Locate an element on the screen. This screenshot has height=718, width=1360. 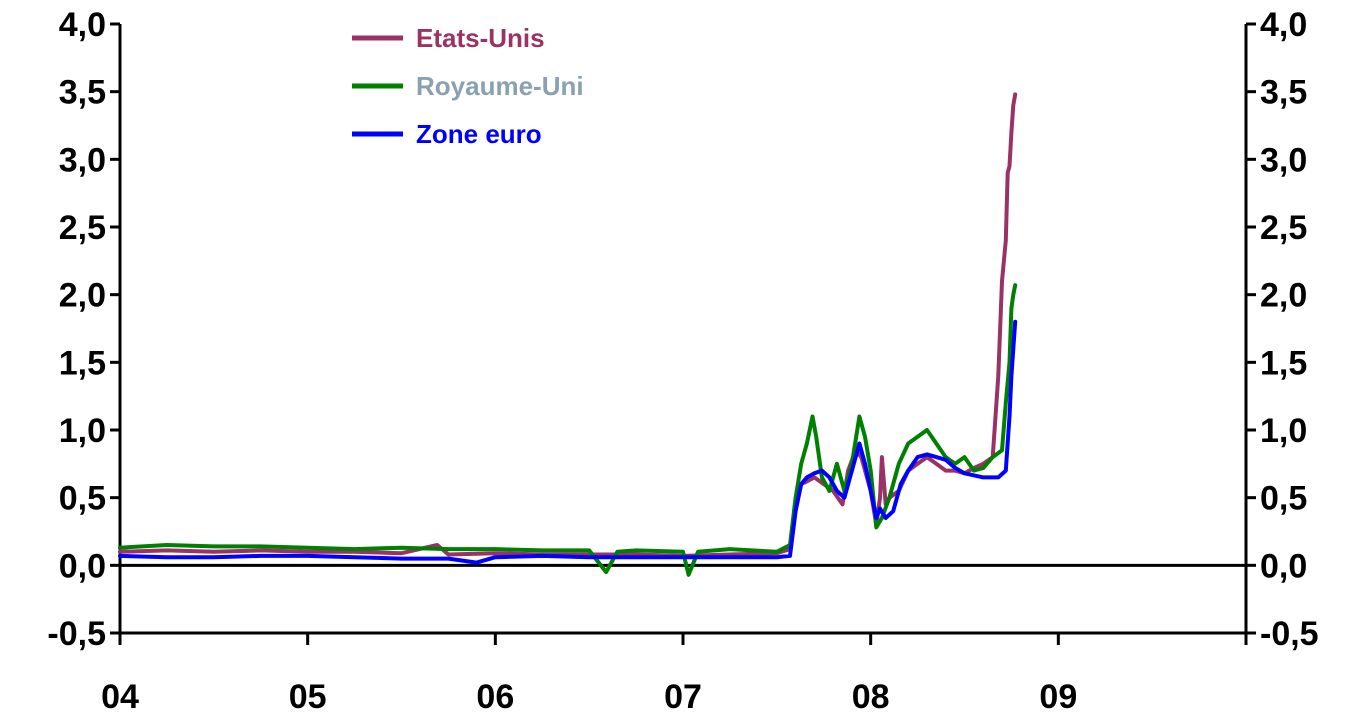
y-tick-label-right: -0,5 is located at coordinates (1289, 634).